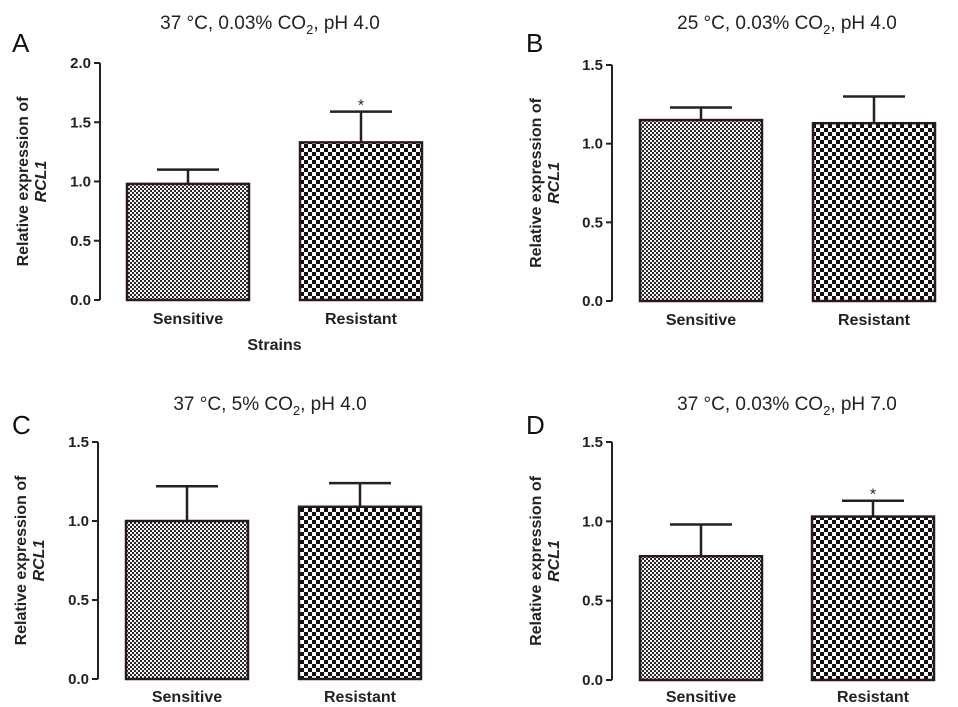 Image resolution: width=958 pixels, height=707 pixels. Describe the element at coordinates (787, 25) in the screenshot. I see `panel-title: 25 °C, 0.03% CO2, pH 4.0` at that location.